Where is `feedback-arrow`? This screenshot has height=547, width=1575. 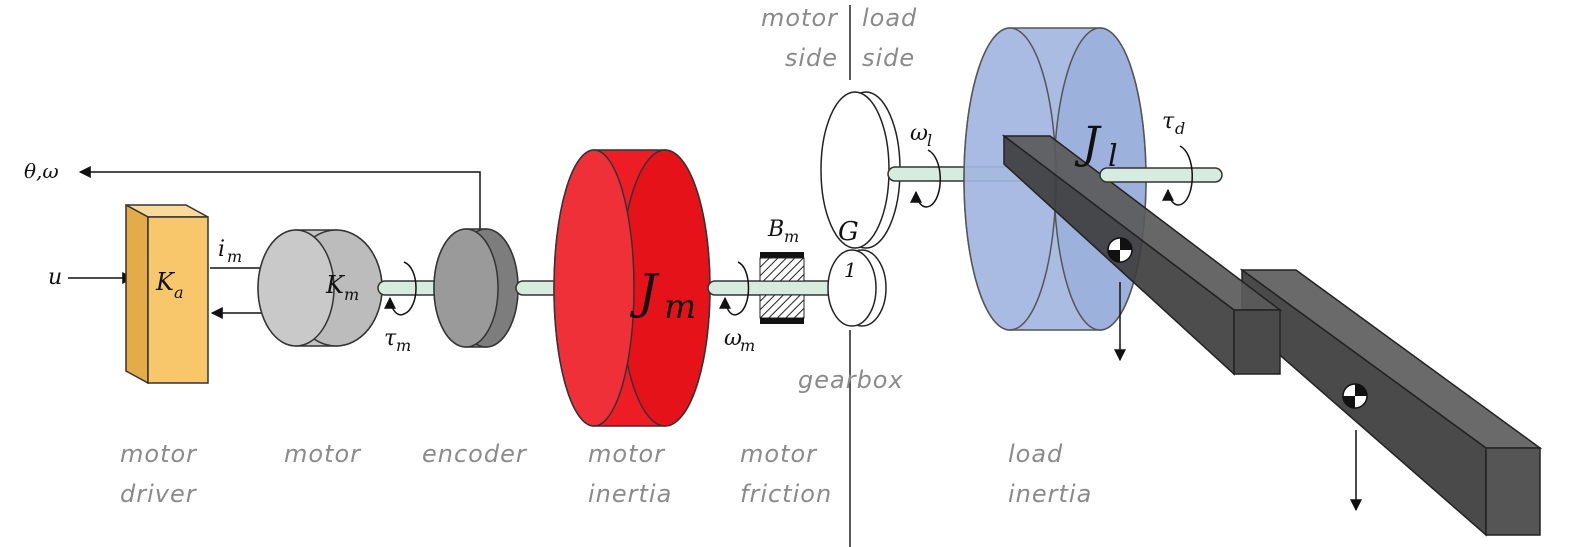 feedback-arrow is located at coordinates (279, 200).